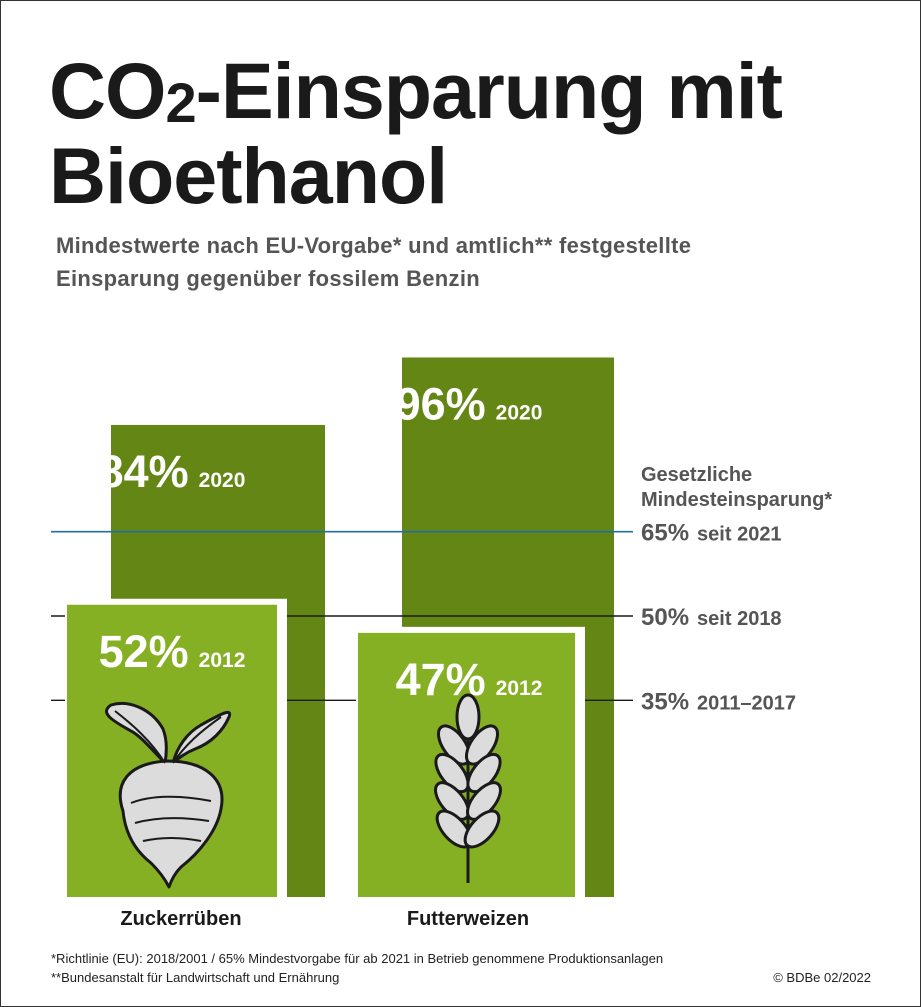 This screenshot has height=1007, width=921. I want to click on value-label-2012-1: 52% 2012, so click(172, 651).